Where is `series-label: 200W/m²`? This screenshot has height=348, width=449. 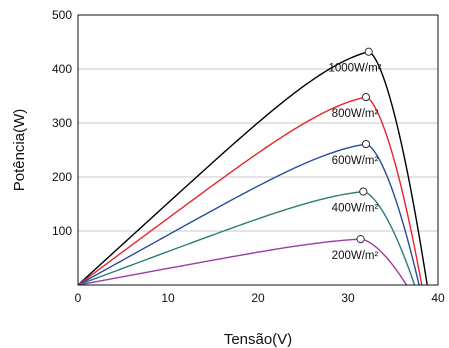 series-label: 200W/m² is located at coordinates (355, 256).